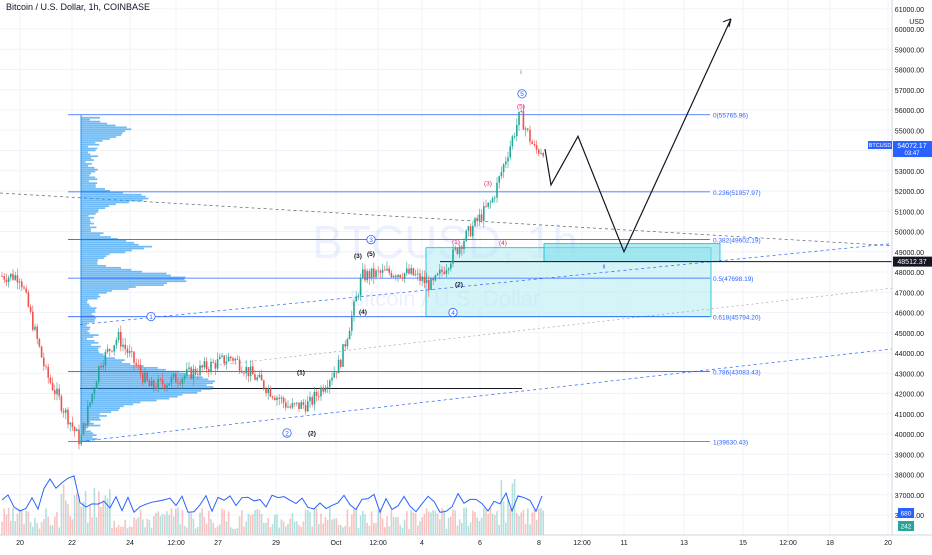 The height and width of the screenshot is (555, 932). Describe the element at coordinates (909, 131) in the screenshot. I see `y-tick-label: 55000.00` at that location.